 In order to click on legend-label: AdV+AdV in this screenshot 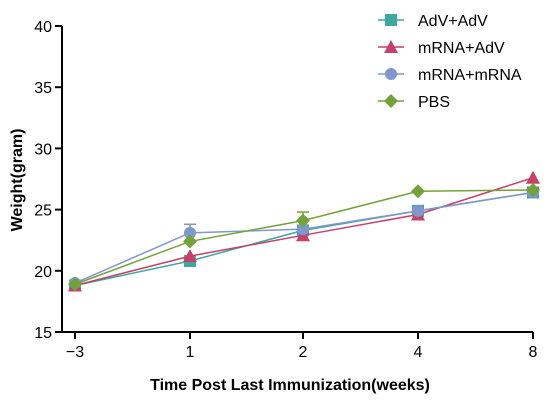, I will do `click(453, 21)`.